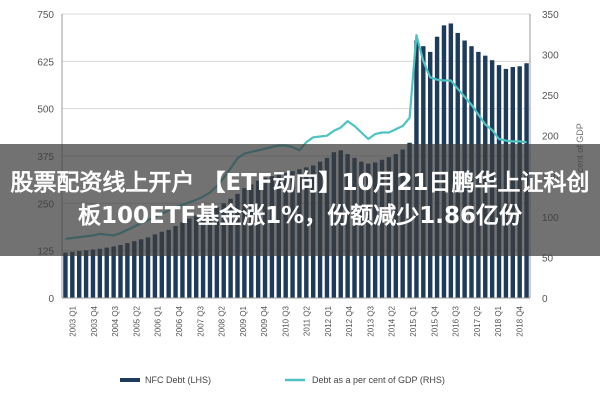 The width and height of the screenshot is (600, 405). What do you see at coordinates (264, 320) in the screenshot?
I see `x-tick-label: 2009 Q4` at bounding box center [264, 320].